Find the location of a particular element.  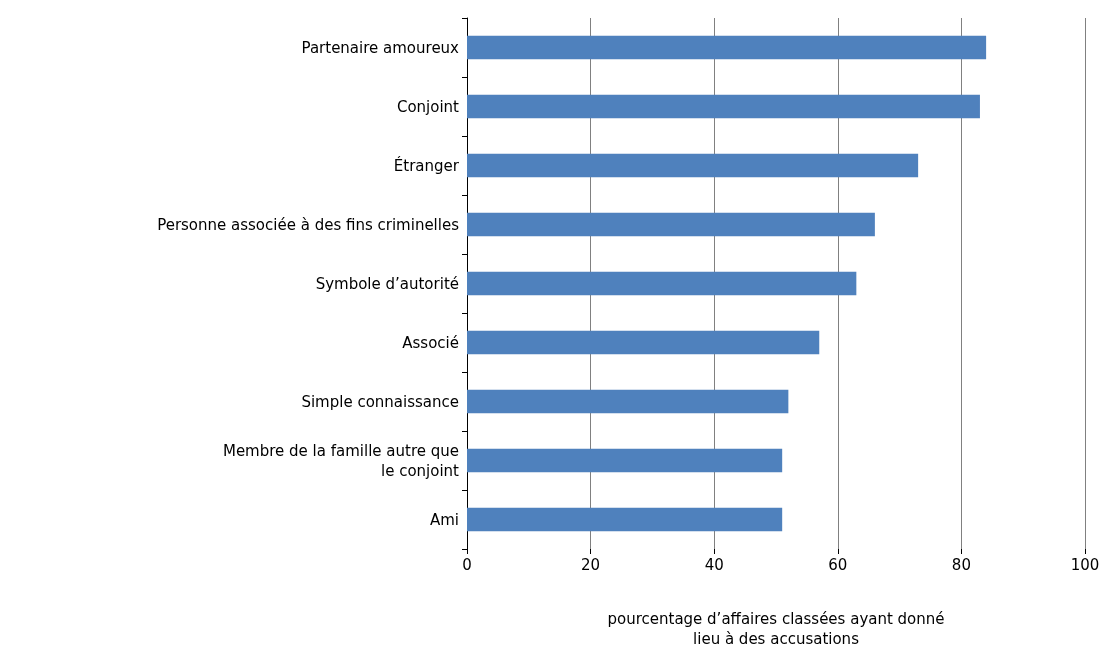

y-tick-label: Personne associée à des fins criminelles is located at coordinates (308, 224).